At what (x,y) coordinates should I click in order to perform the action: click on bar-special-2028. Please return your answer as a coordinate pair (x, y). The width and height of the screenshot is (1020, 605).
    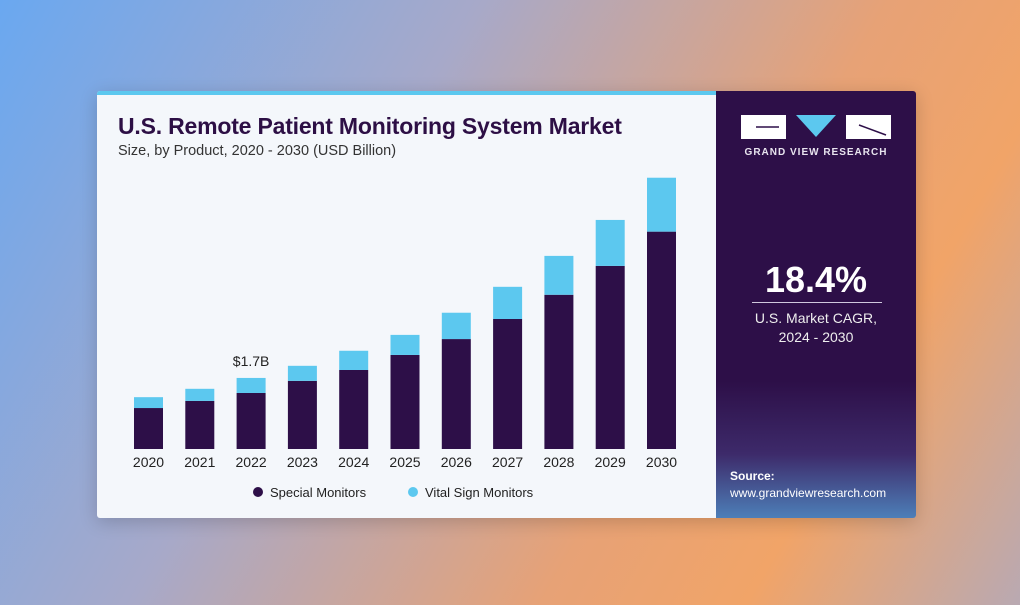
    Looking at the image, I should click on (559, 371).